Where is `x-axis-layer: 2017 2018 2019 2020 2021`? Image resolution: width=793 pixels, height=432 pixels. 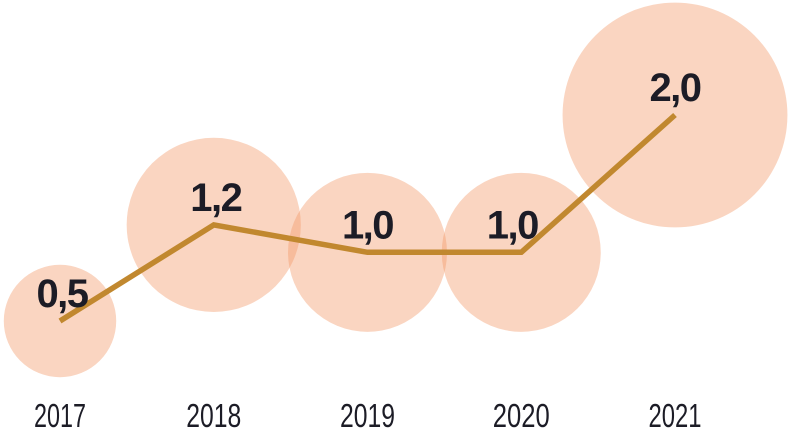
x-axis-layer: 2017 2018 2019 2020 2021 is located at coordinates (368, 414).